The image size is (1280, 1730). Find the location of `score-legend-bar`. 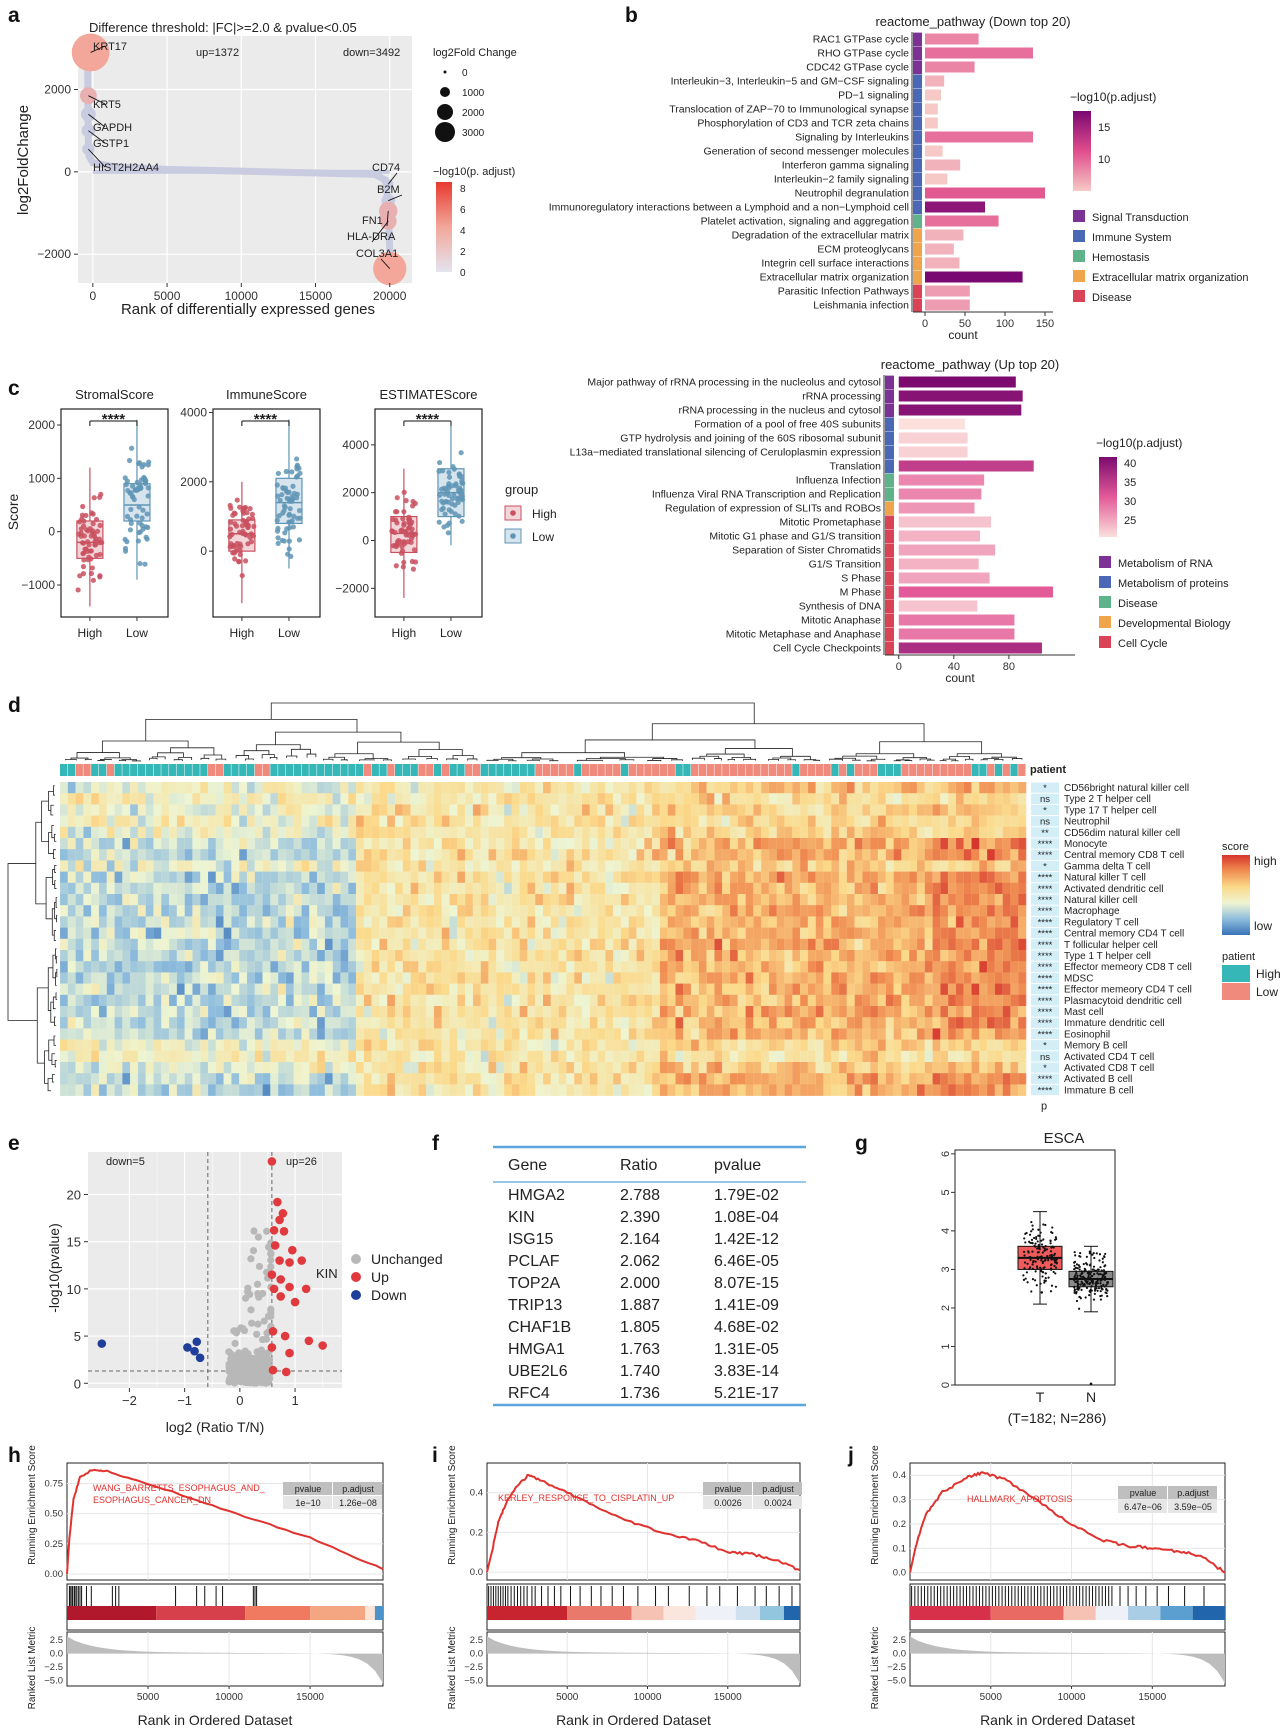

score-legend-bar is located at coordinates (1236, 895).